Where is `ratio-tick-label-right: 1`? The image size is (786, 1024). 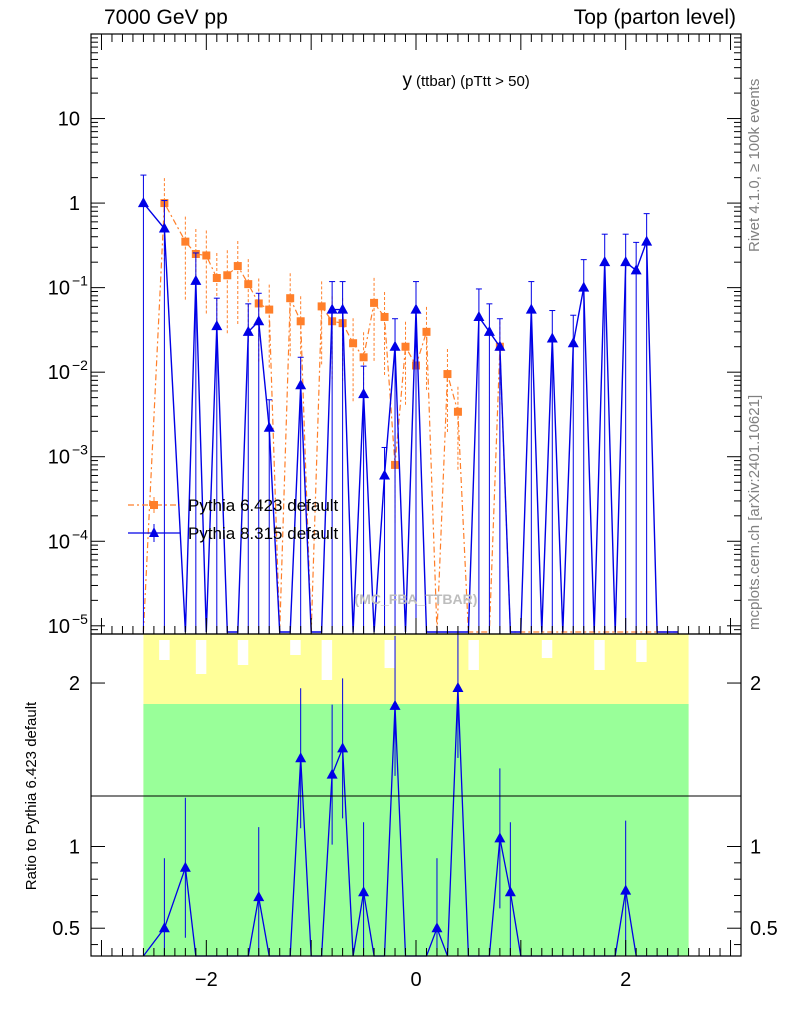 ratio-tick-label-right: 1 is located at coordinates (755, 847).